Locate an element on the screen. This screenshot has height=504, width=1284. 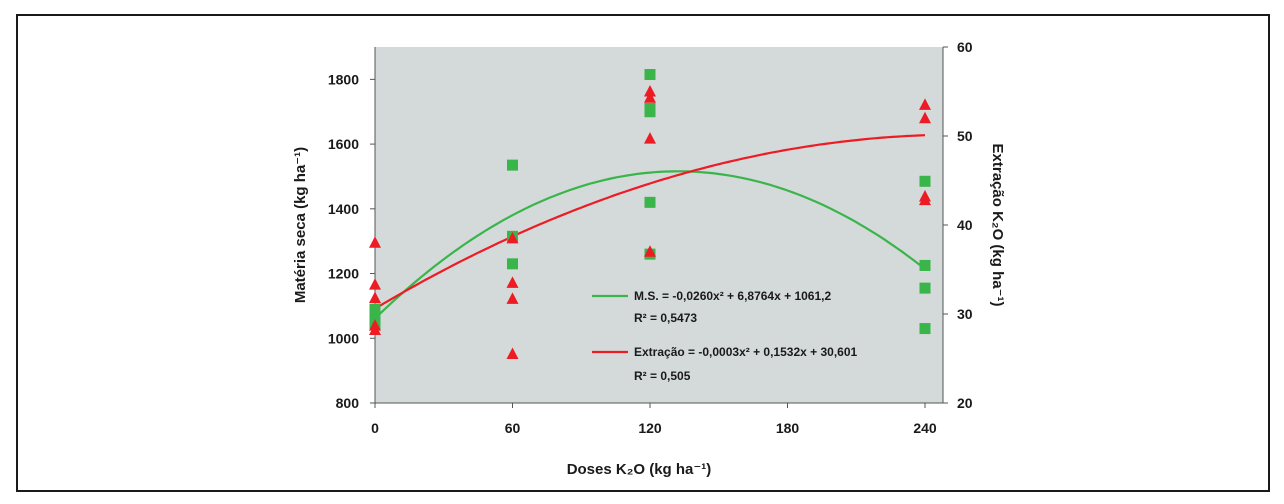
y-left-tick-label: 1800 is located at coordinates (343, 79).